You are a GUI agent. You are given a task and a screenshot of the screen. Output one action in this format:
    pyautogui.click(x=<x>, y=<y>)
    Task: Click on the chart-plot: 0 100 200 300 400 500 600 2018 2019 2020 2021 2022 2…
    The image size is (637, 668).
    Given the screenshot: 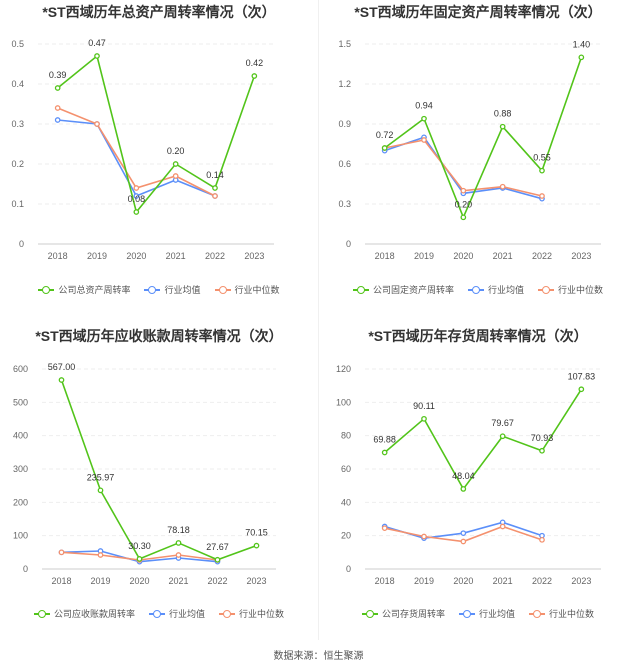 What is the action you would take?
    pyautogui.click(x=144, y=474)
    